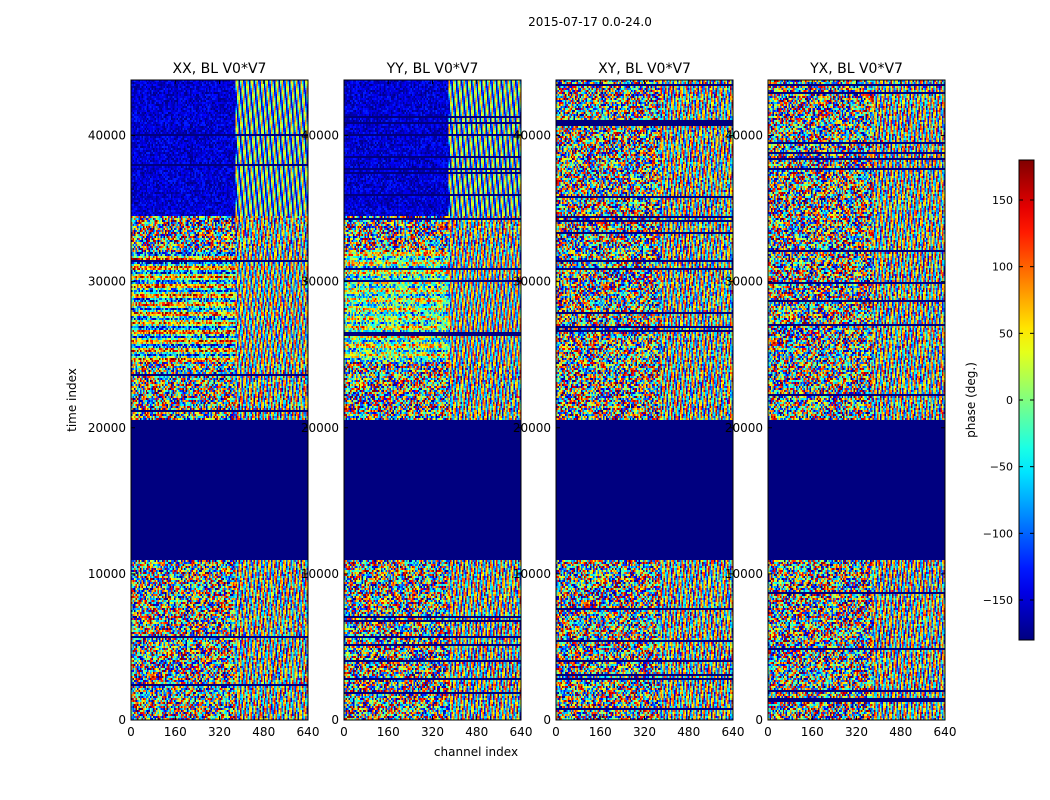 The image size is (1050, 800). Describe the element at coordinates (220, 69) in the screenshot. I see `panel-title: XX, BL V0*V7` at that location.